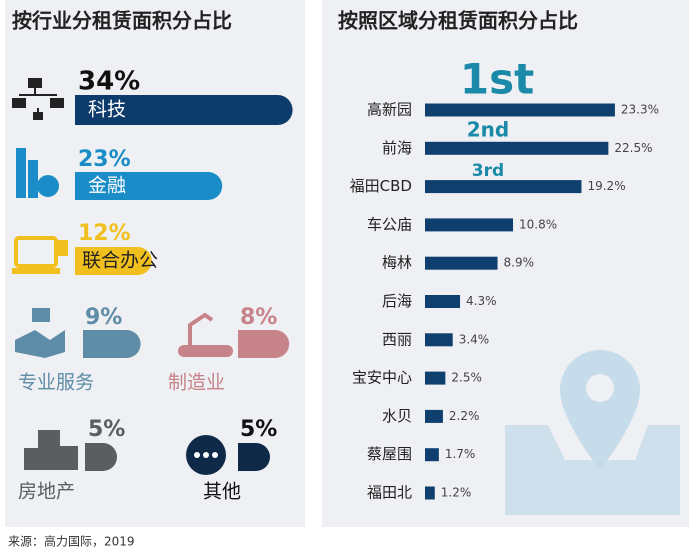  What do you see at coordinates (107, 186) in the screenshot?
I see `category-label: 金融` at bounding box center [107, 186].